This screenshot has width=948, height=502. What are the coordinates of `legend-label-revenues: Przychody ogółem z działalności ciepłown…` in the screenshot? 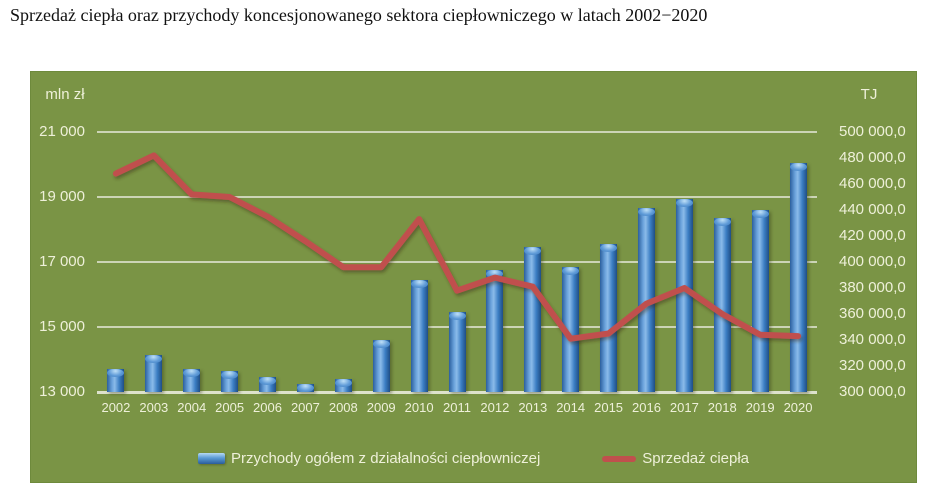 It's located at (385, 458).